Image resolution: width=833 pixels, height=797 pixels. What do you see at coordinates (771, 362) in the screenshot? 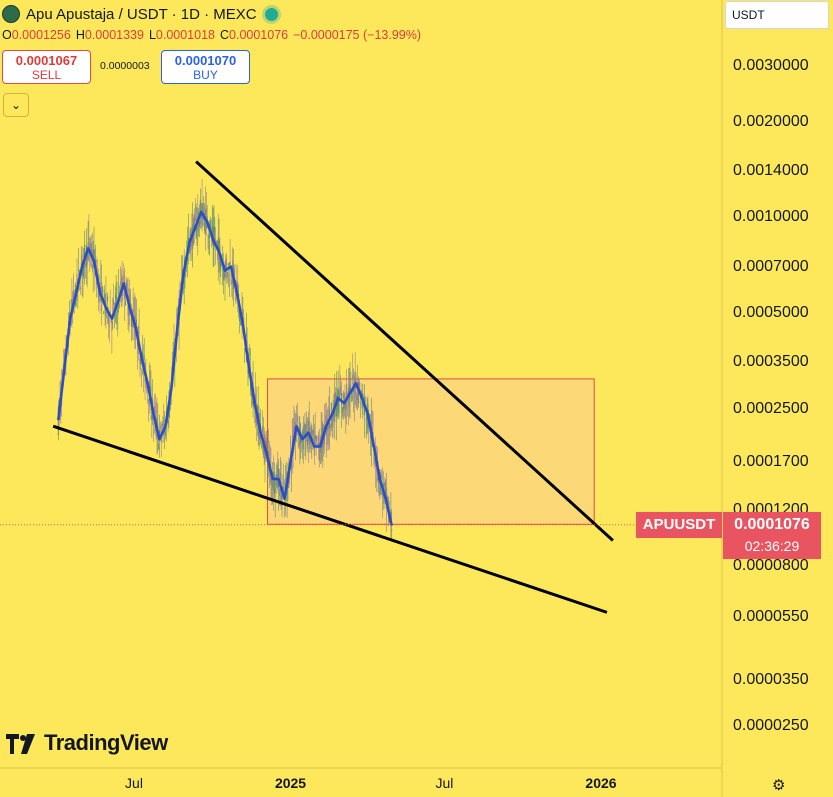
I see `price-tick-label: 0.0003500` at bounding box center [771, 362].